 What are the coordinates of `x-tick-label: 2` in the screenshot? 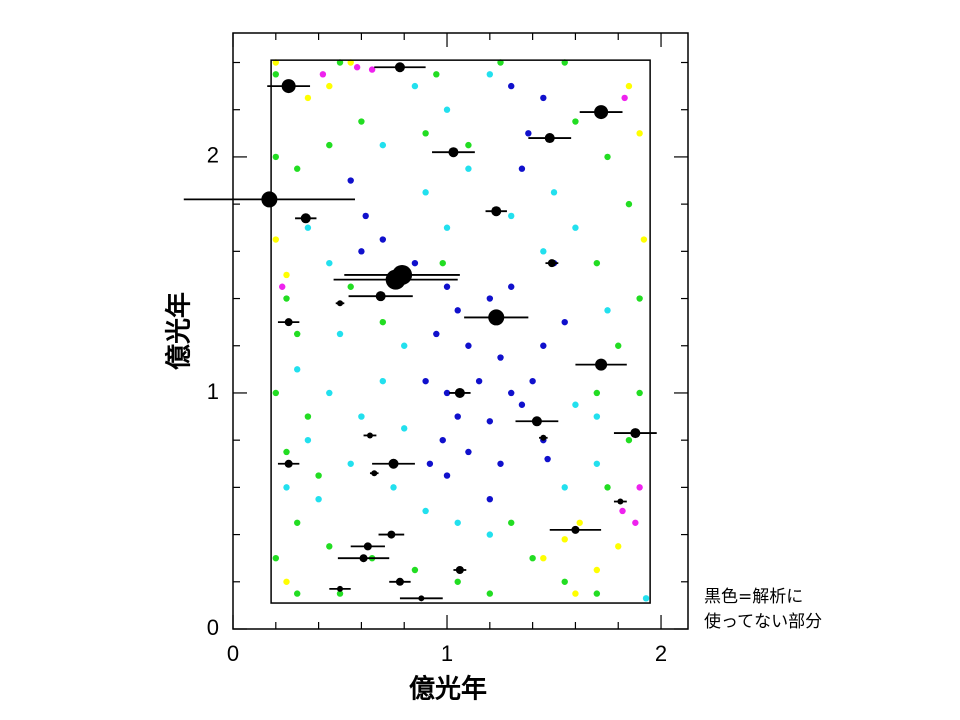 It's located at (661, 653).